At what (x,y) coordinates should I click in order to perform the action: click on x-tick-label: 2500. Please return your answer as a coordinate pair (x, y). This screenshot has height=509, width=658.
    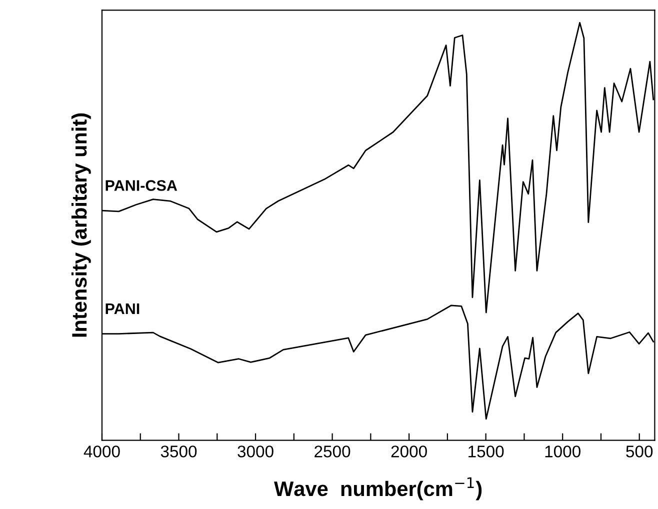
    Looking at the image, I should click on (332, 452).